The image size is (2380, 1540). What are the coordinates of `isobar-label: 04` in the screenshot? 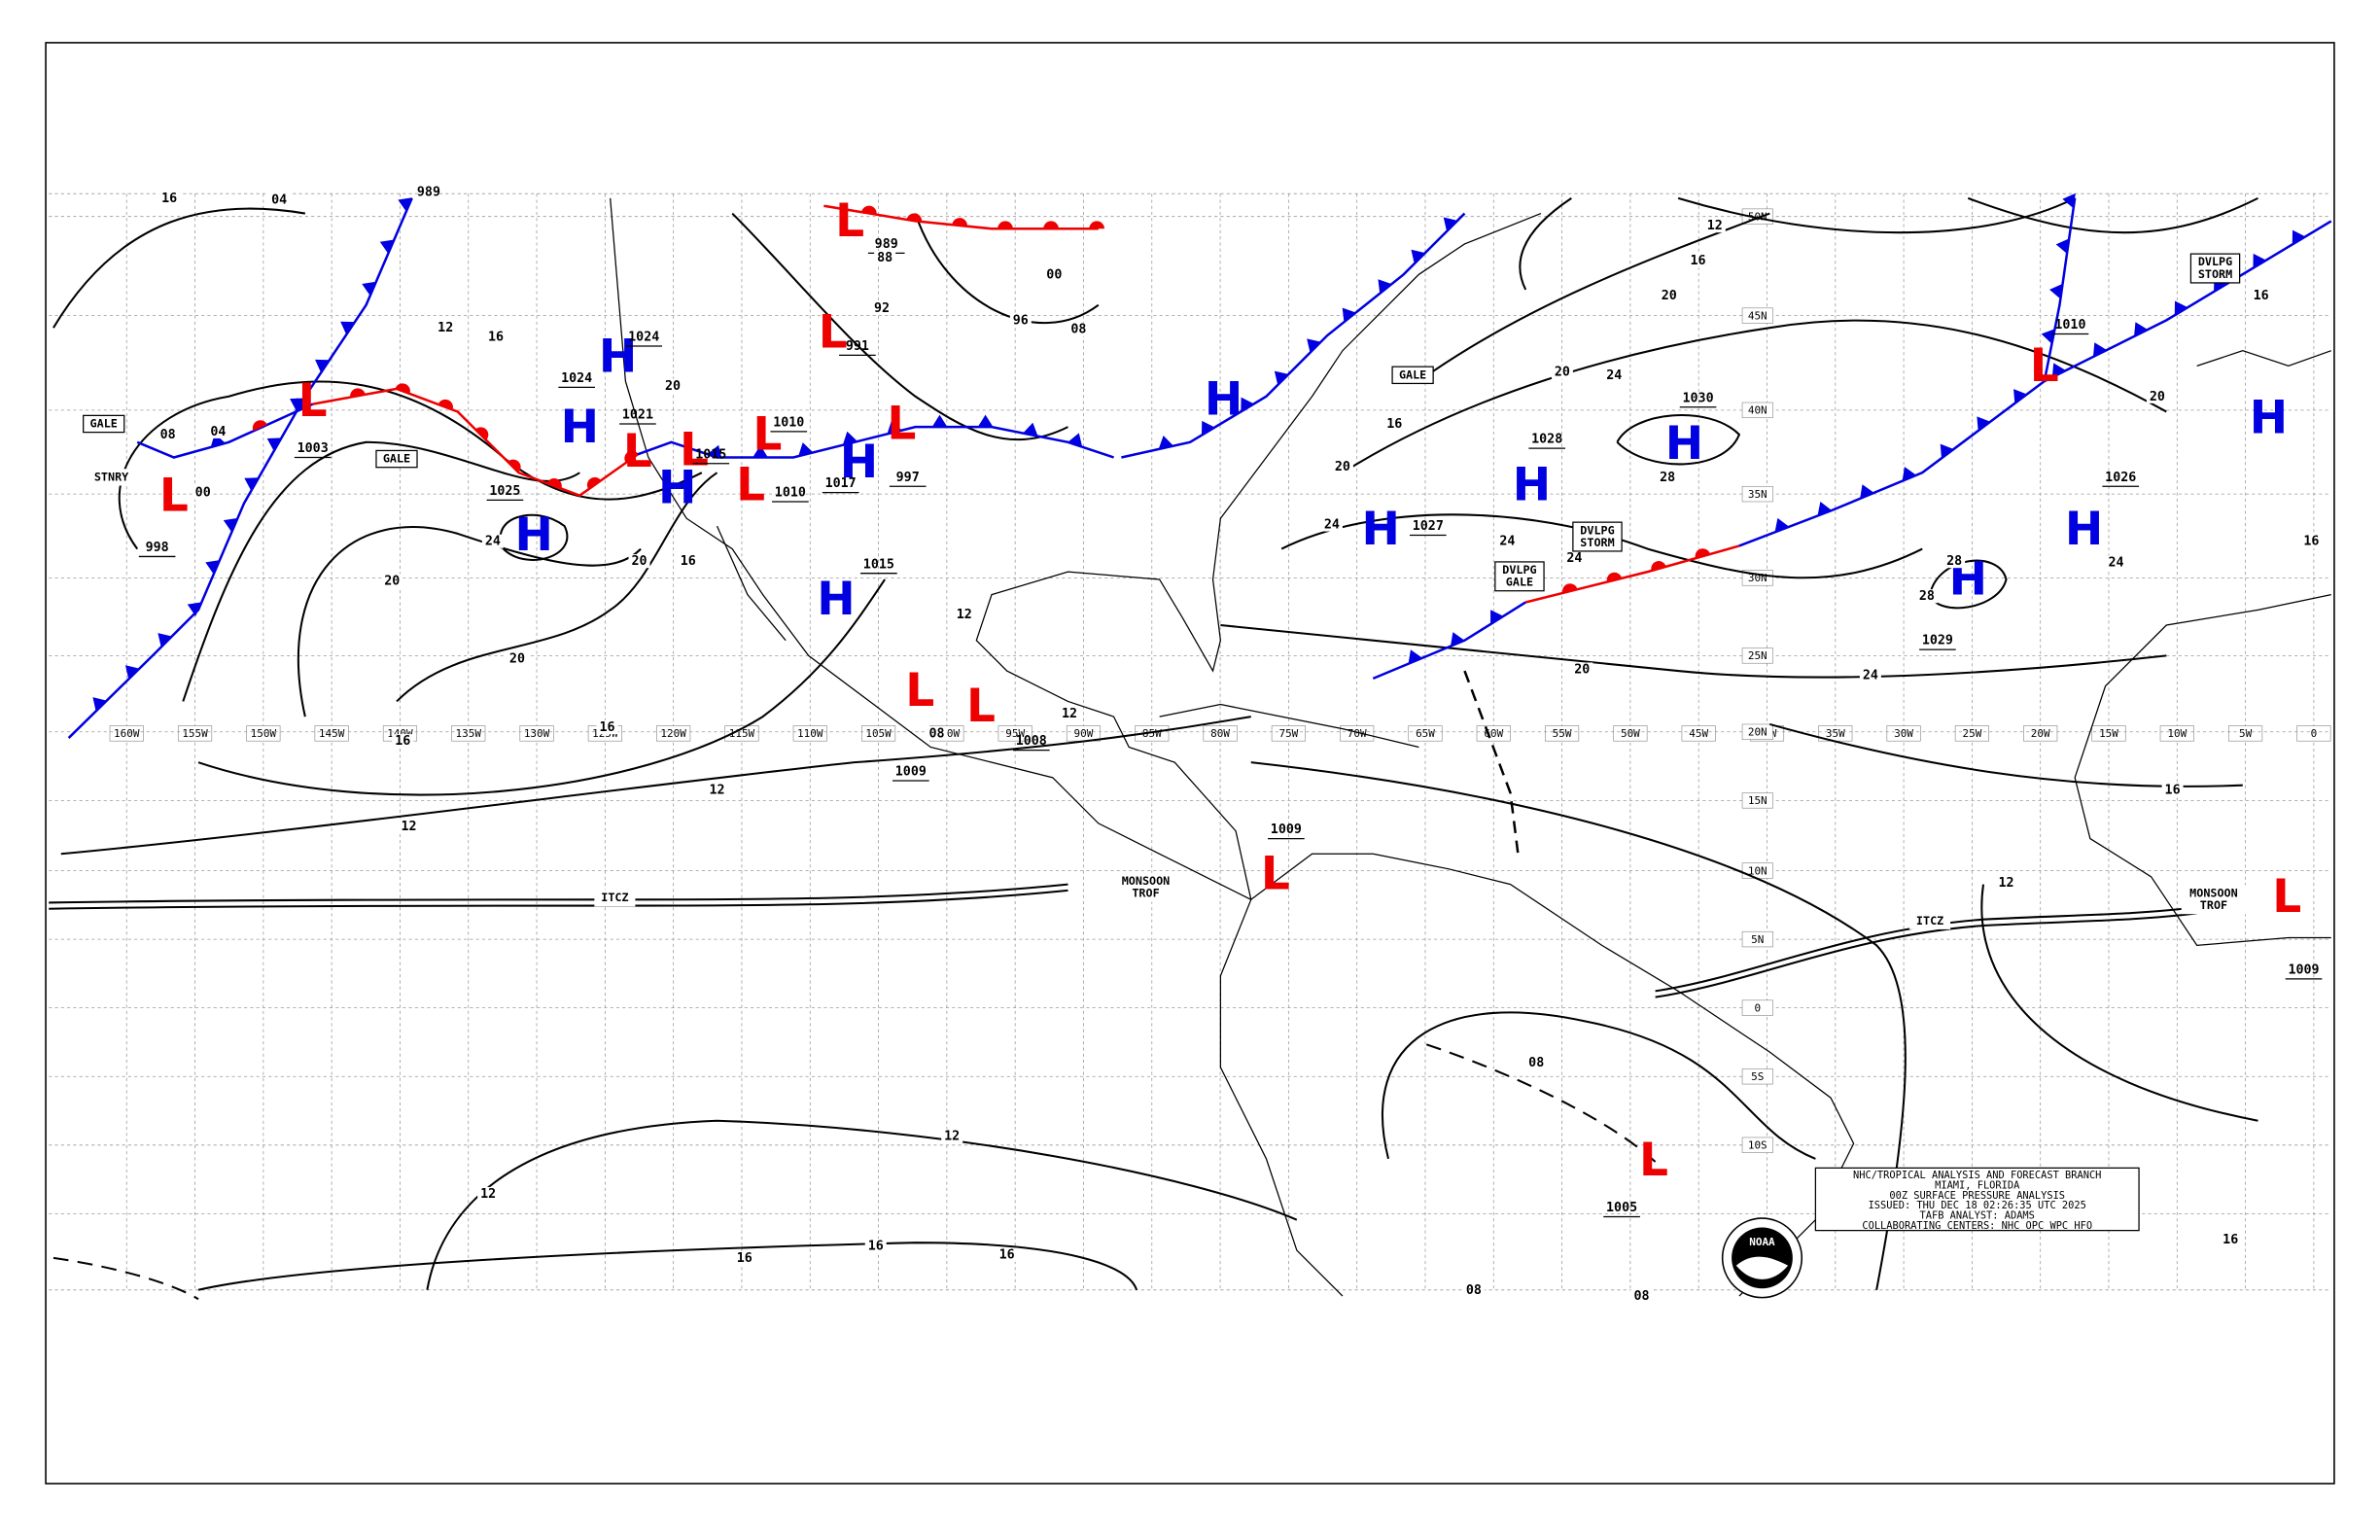 It's located at (218, 432).